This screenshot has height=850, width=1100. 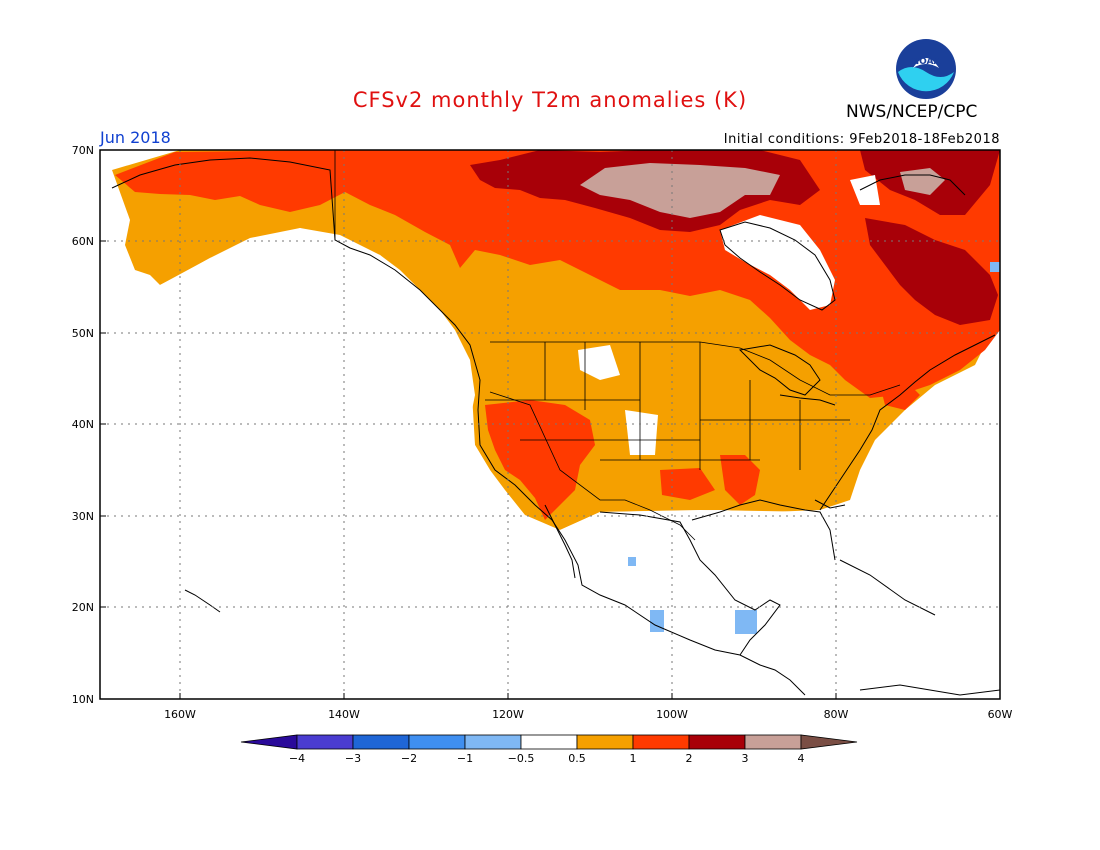 I want to click on colorbar: −4 −3 −2 −1 −0.5 0.5 1 2 3 4, so click(x=549, y=749).